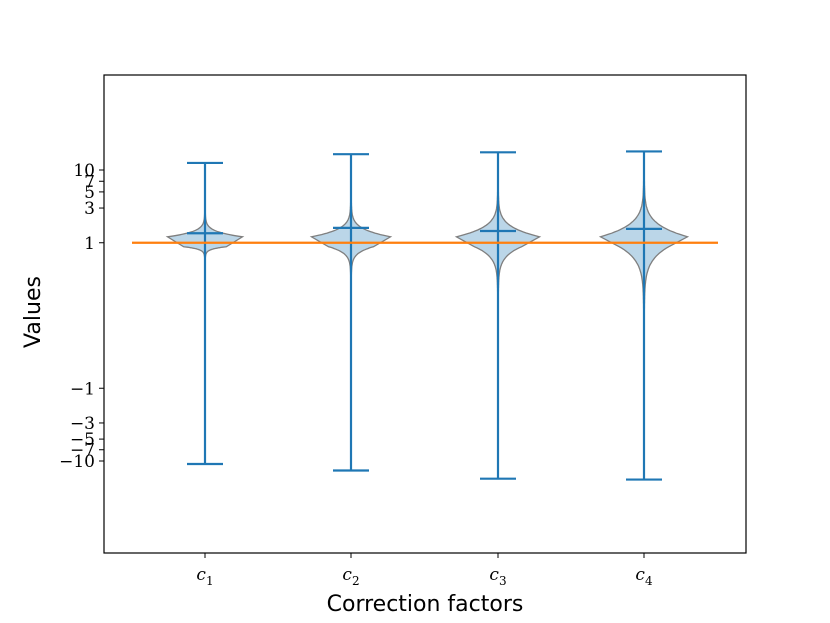 The image size is (830, 623). I want to click on x-axis-ticks: c1 c2 c3 c4, so click(424, 570).